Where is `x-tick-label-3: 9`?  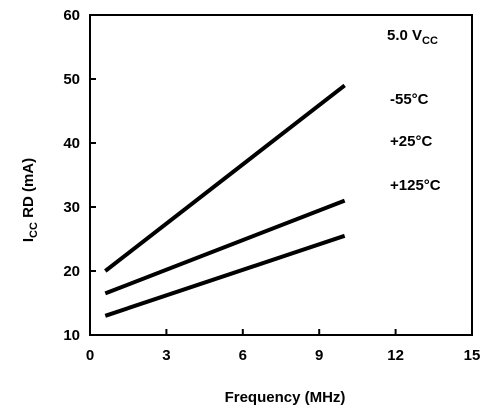 x-tick-label-3: 9 is located at coordinates (319, 355).